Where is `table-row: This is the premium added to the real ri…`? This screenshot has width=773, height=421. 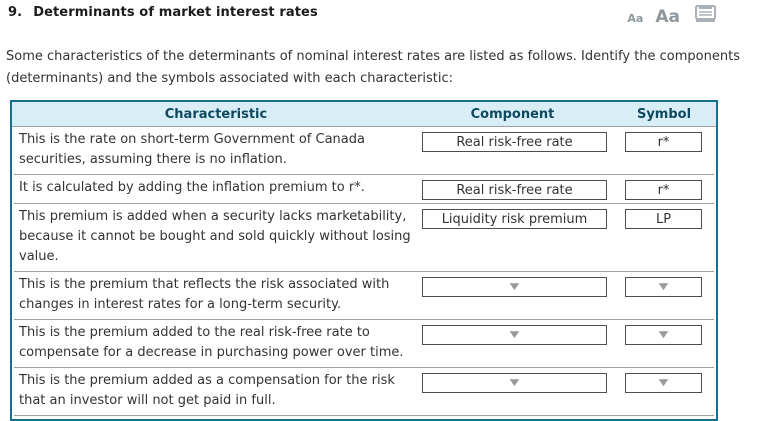
table-row: This is the premium added to the real ri… is located at coordinates (364, 344).